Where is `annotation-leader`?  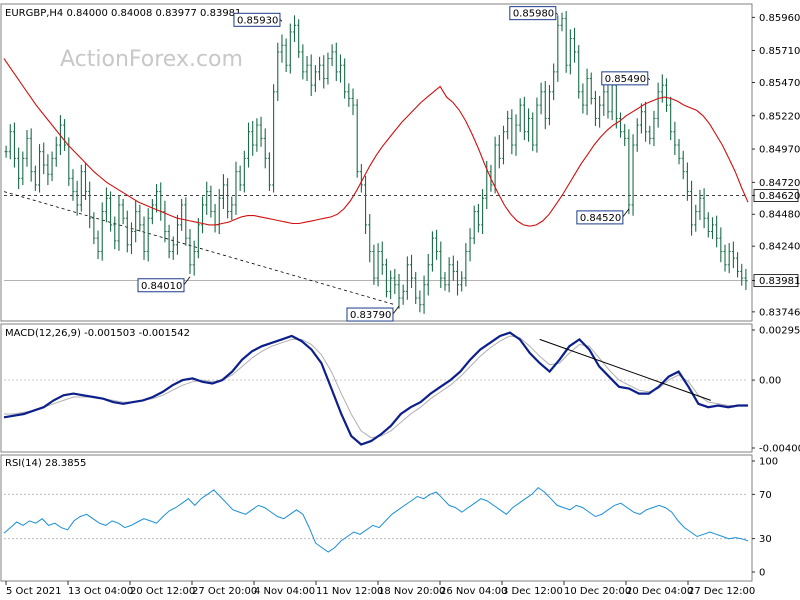 annotation-leader is located at coordinates (626, 213).